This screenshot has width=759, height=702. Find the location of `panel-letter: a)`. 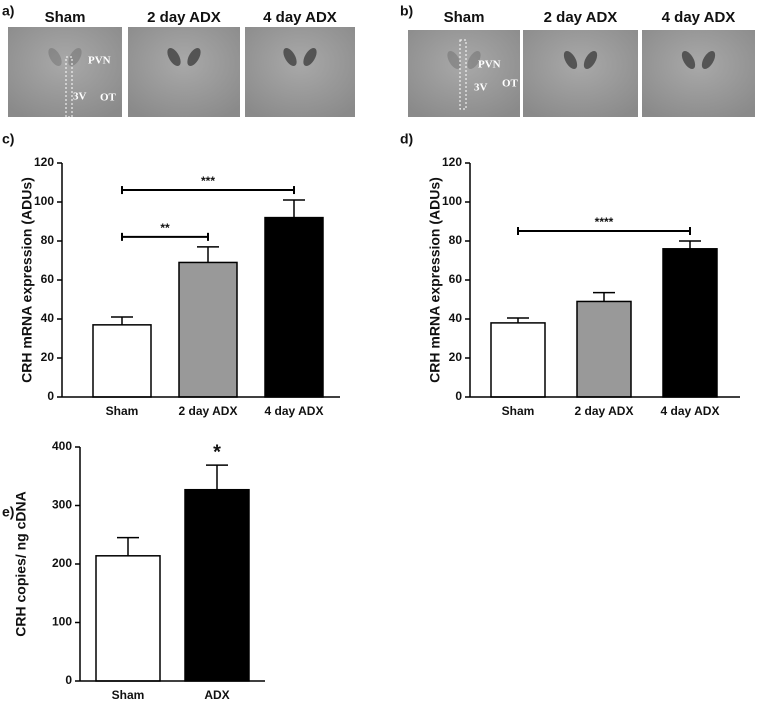

panel-letter: a) is located at coordinates (8, 11).